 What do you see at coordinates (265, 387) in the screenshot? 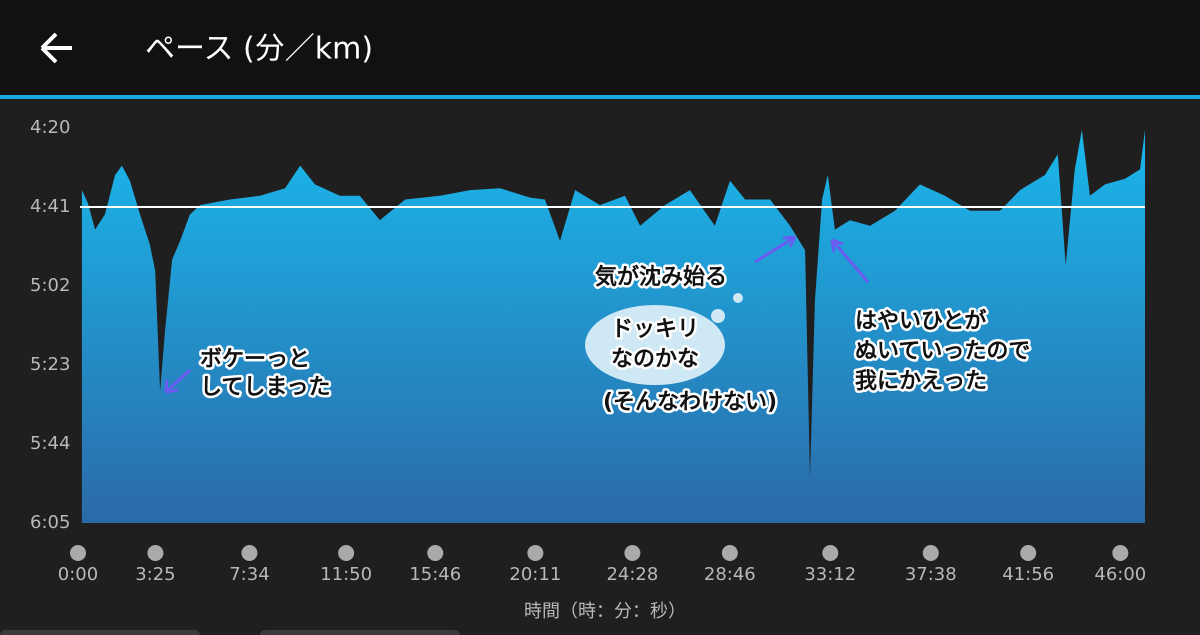
I see `annotation: してしまった` at bounding box center [265, 387].